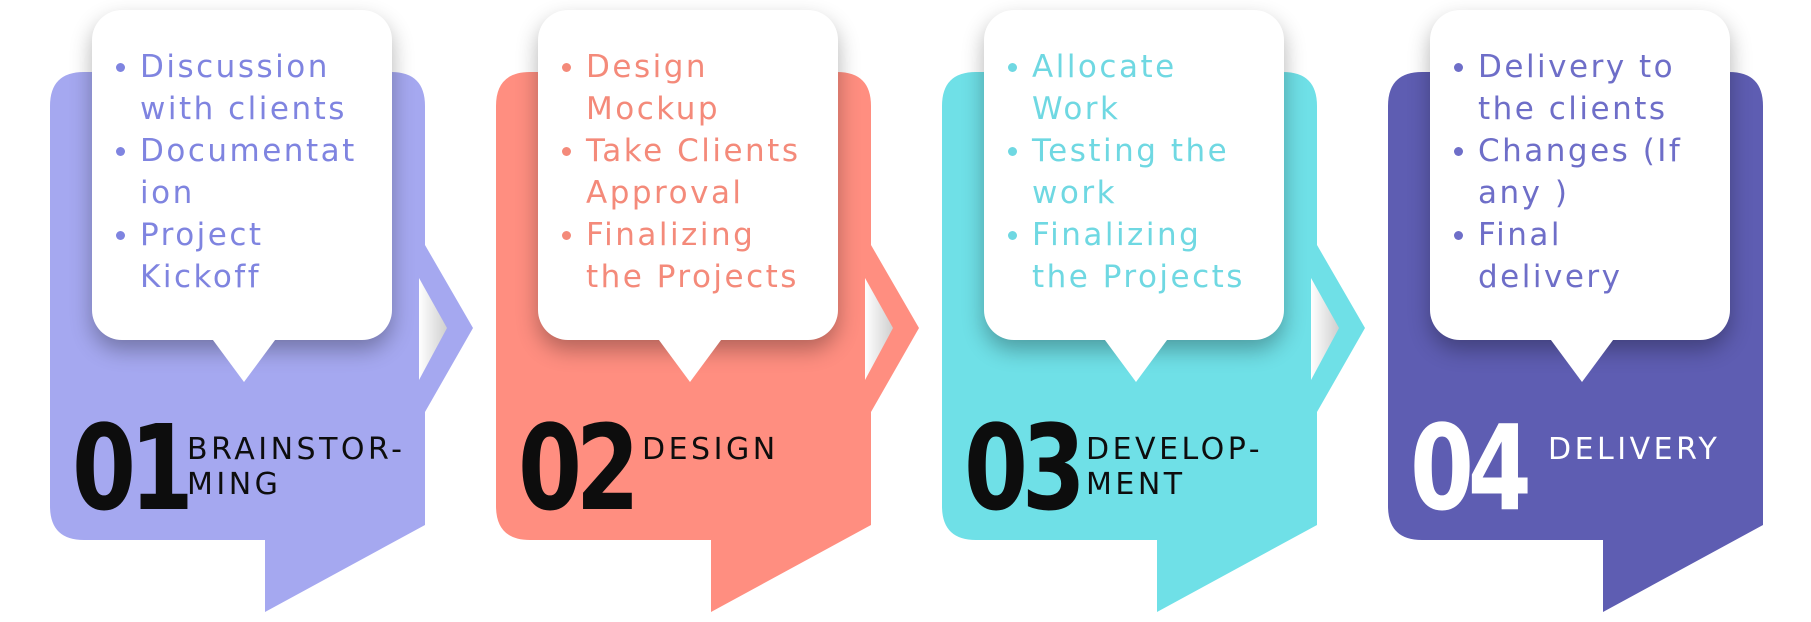  I want to click on bullet-item: Take Clients Approval, so click(691, 172).